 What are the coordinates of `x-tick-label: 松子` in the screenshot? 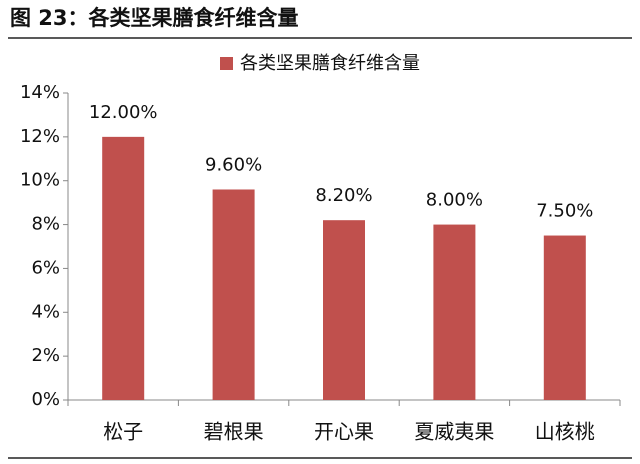 It's located at (123, 432).